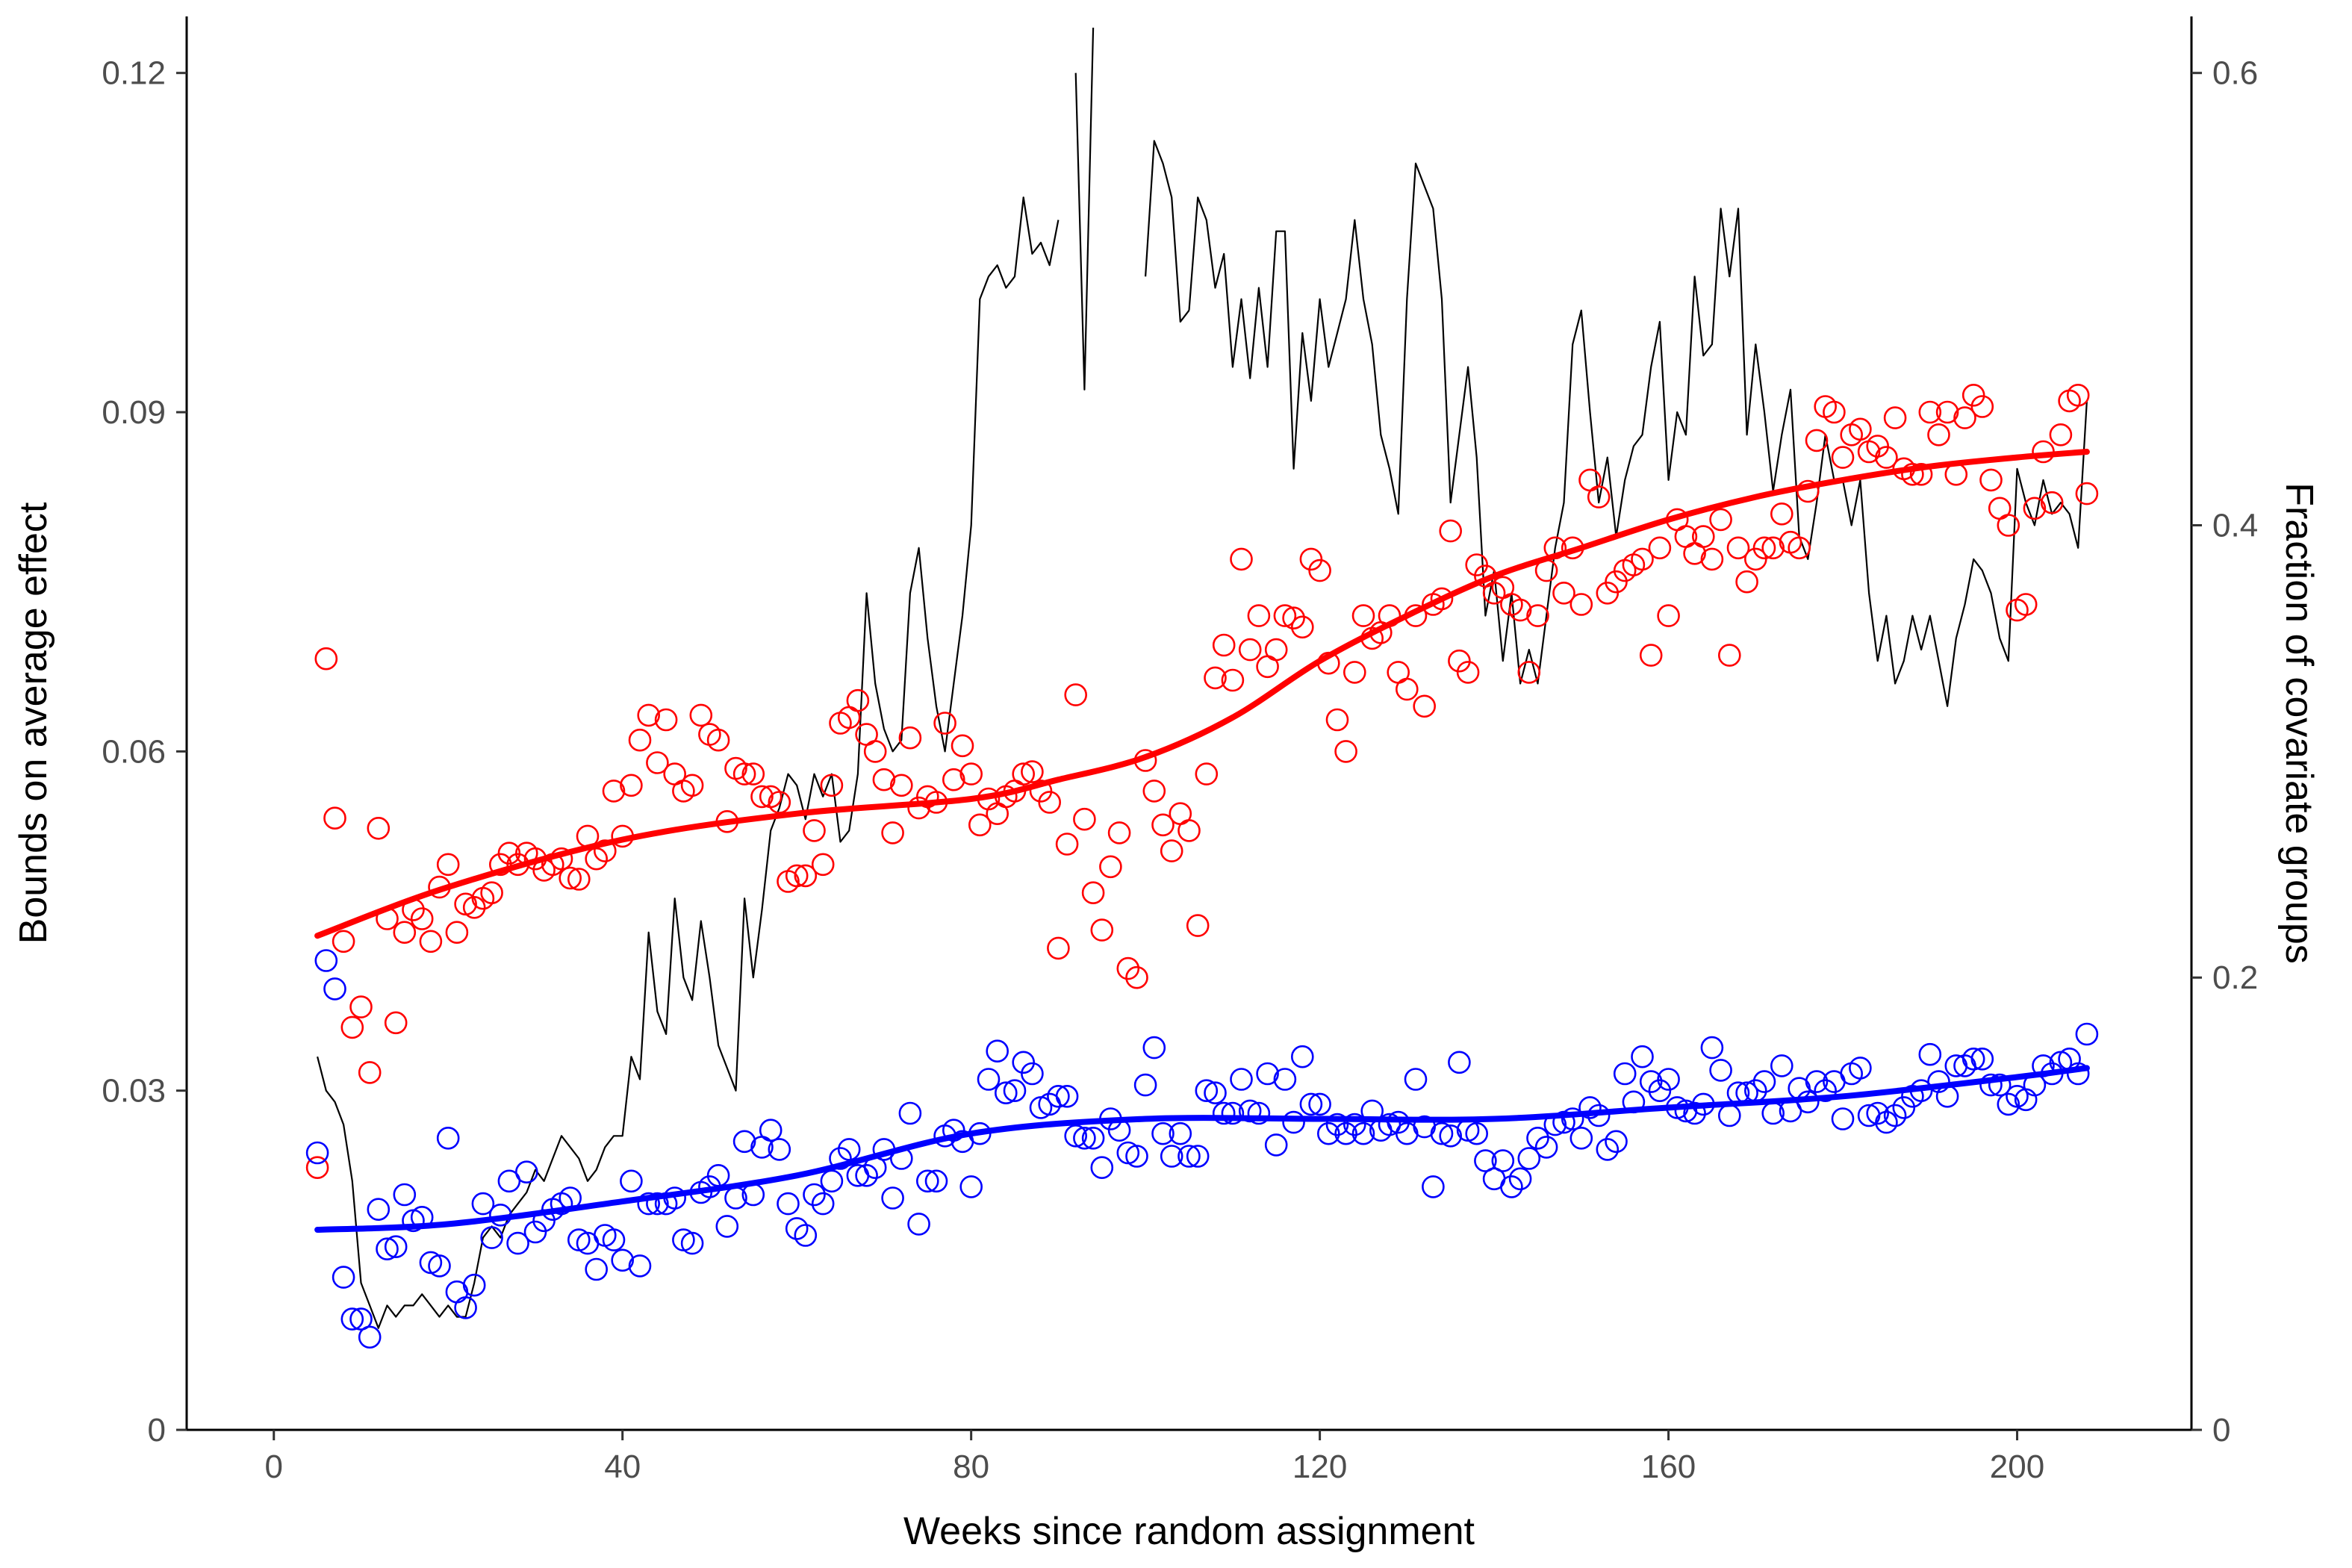 This screenshot has height=1568, width=2352. I want to click on y-tick-label: 0.12, so click(134, 73).